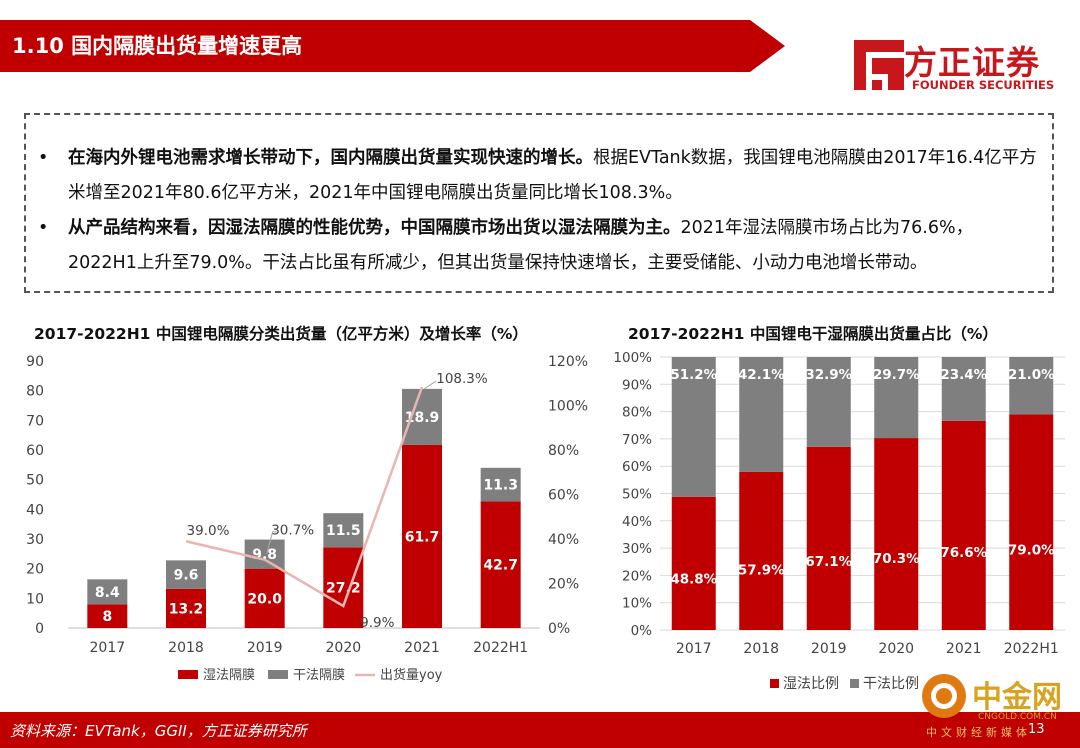 Image resolution: width=1080 pixels, height=748 pixels. I want to click on legend-swatch-dry, so click(278, 674).